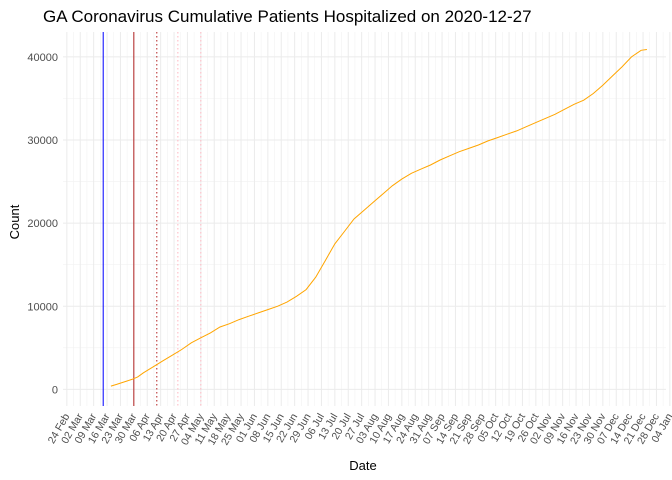  What do you see at coordinates (152, 219) in the screenshot?
I see `reference-lines` at bounding box center [152, 219].